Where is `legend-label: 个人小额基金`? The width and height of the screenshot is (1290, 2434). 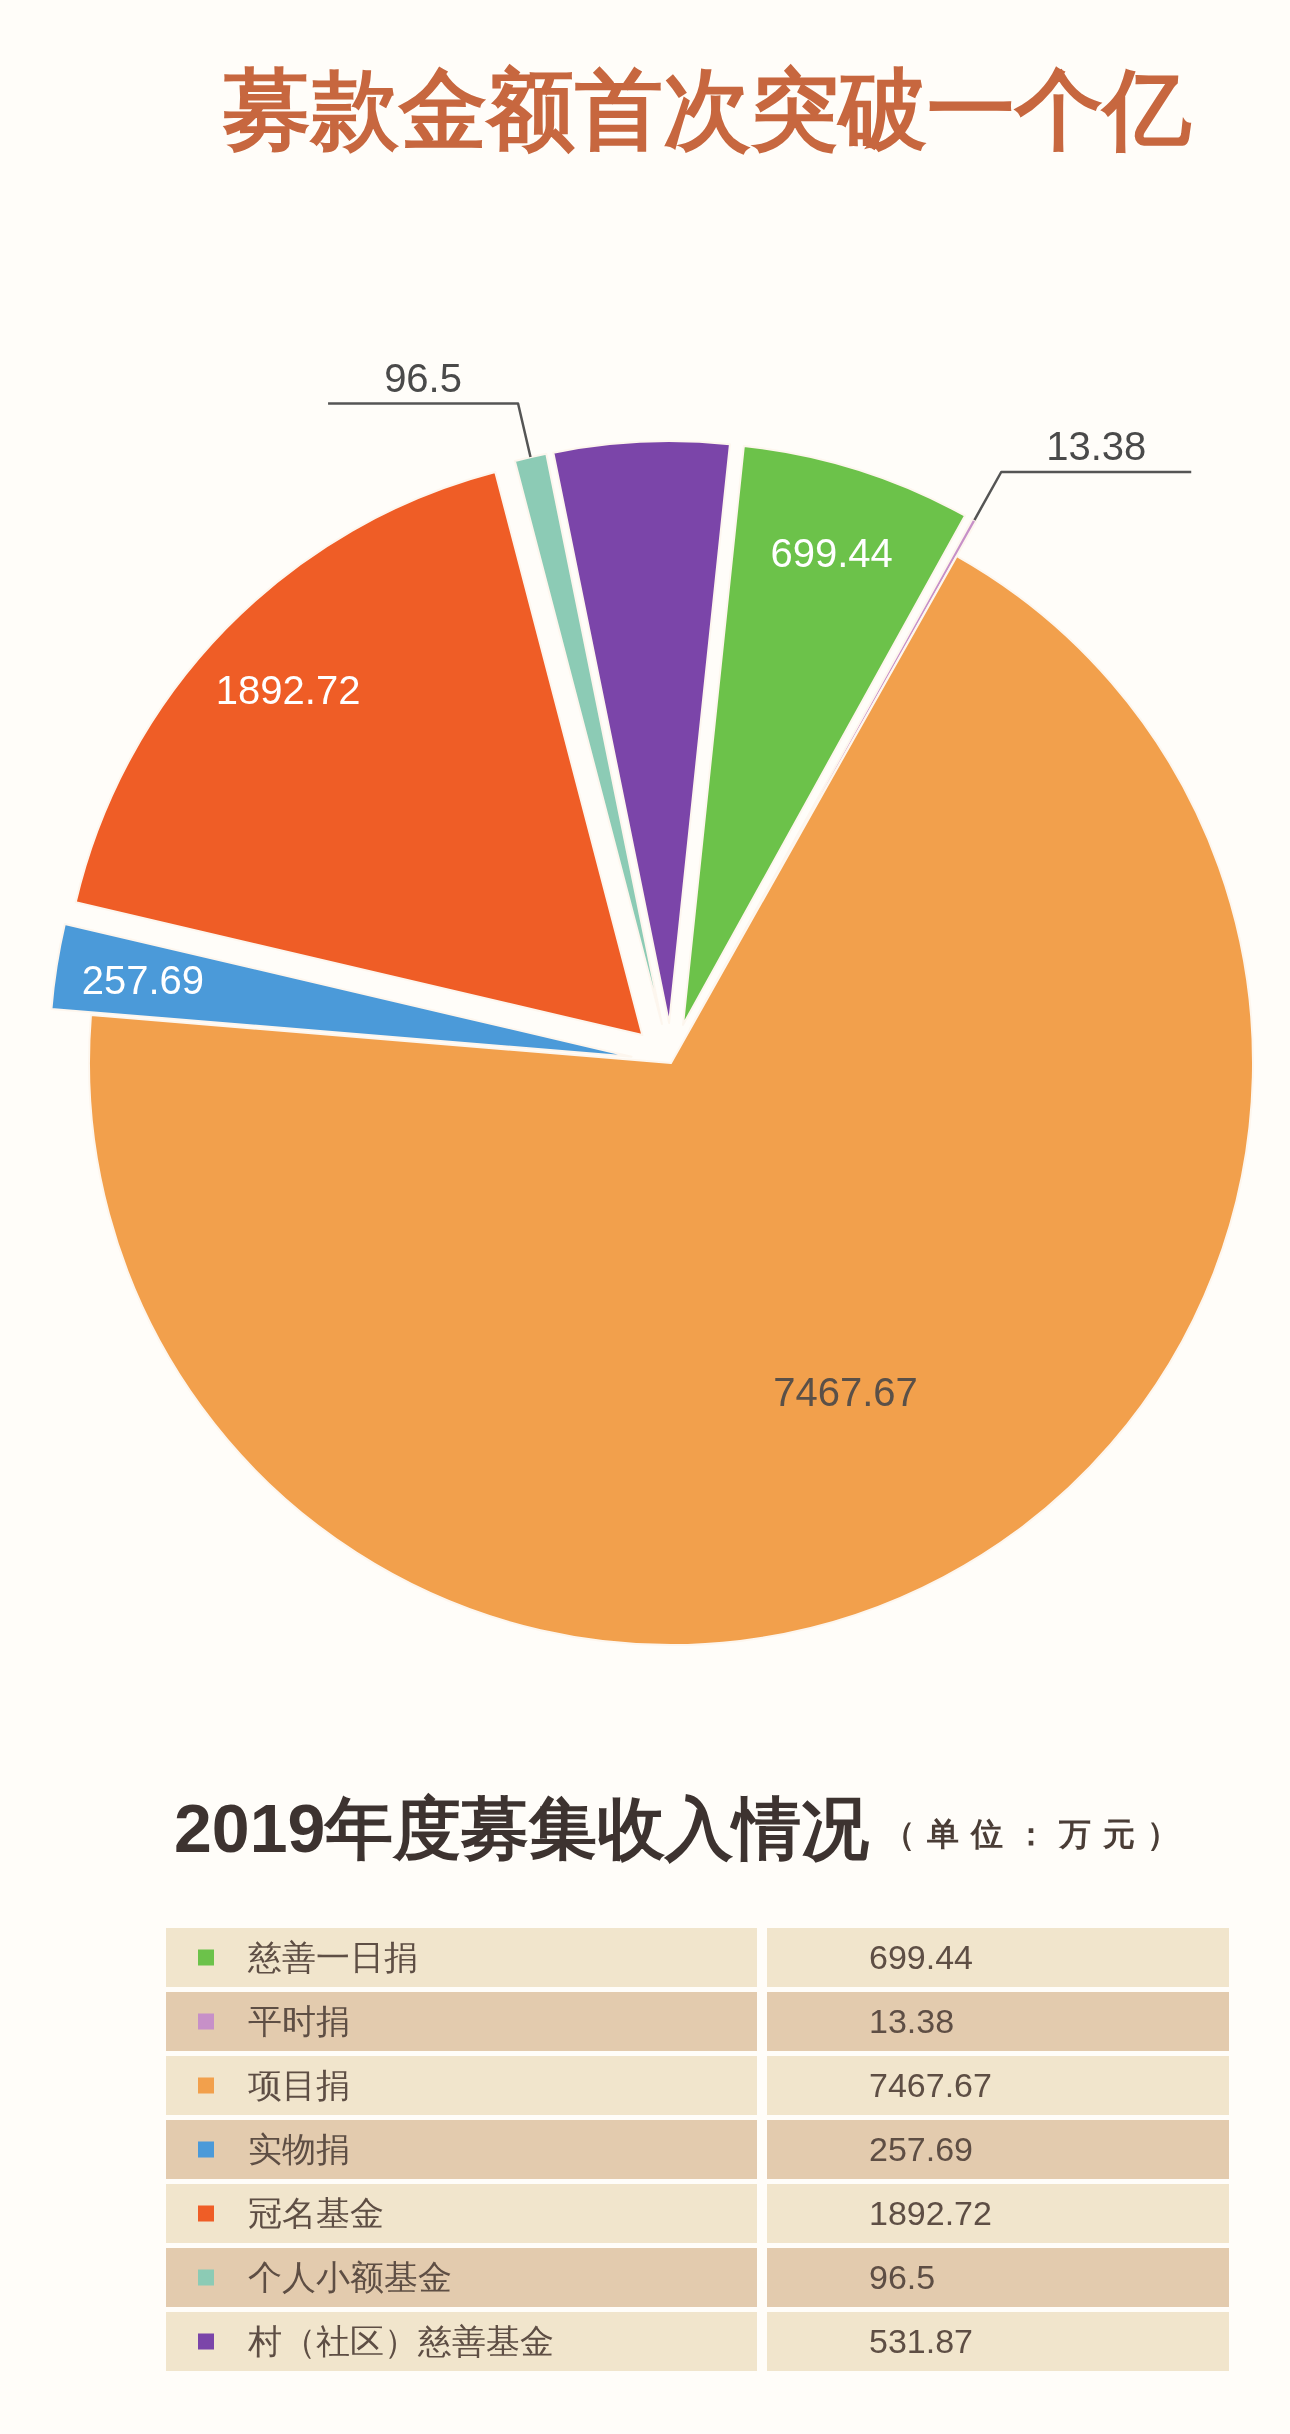 legend-label: 个人小额基金 is located at coordinates (350, 2277).